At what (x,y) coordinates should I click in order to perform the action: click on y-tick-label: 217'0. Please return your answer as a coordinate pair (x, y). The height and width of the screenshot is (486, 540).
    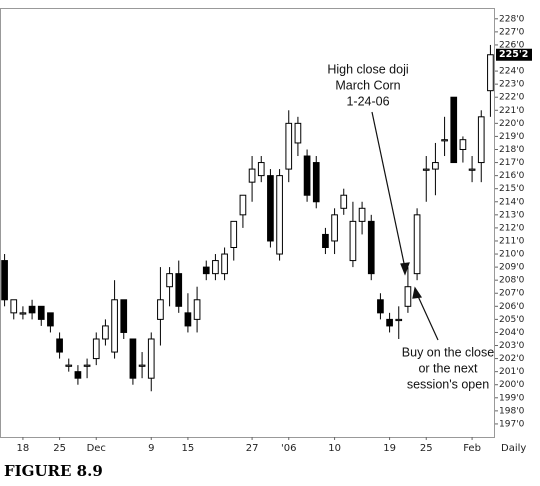
    Looking at the image, I should click on (512, 163).